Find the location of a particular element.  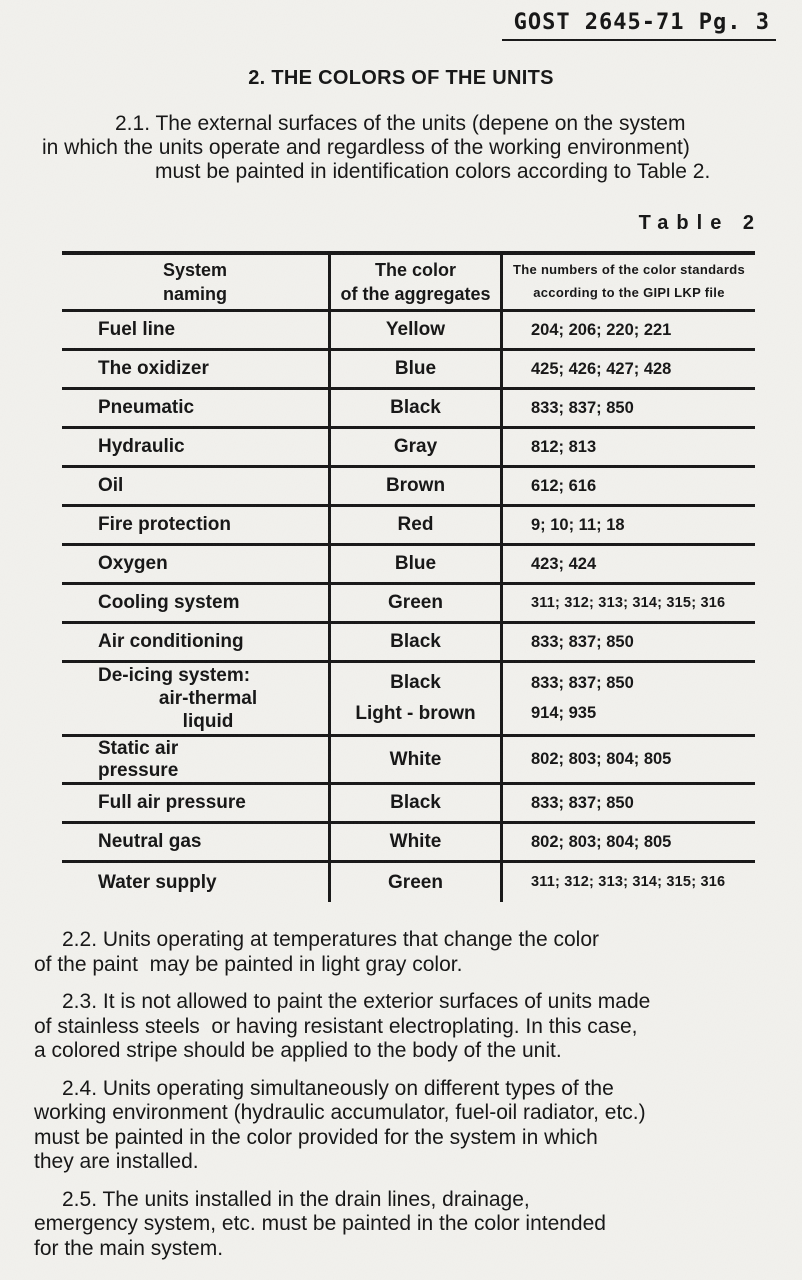

system-cell: Pneumatic is located at coordinates (195, 408).